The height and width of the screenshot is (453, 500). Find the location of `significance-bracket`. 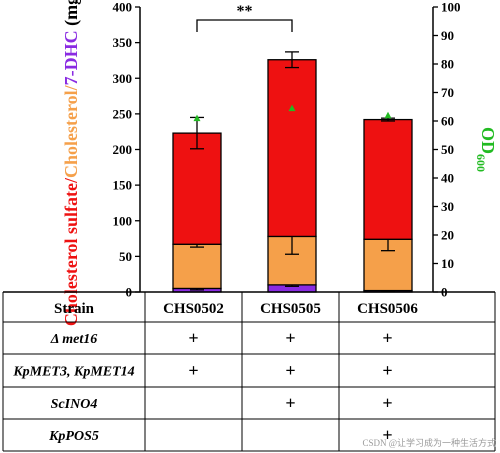

significance-bracket is located at coordinates (244, 25).